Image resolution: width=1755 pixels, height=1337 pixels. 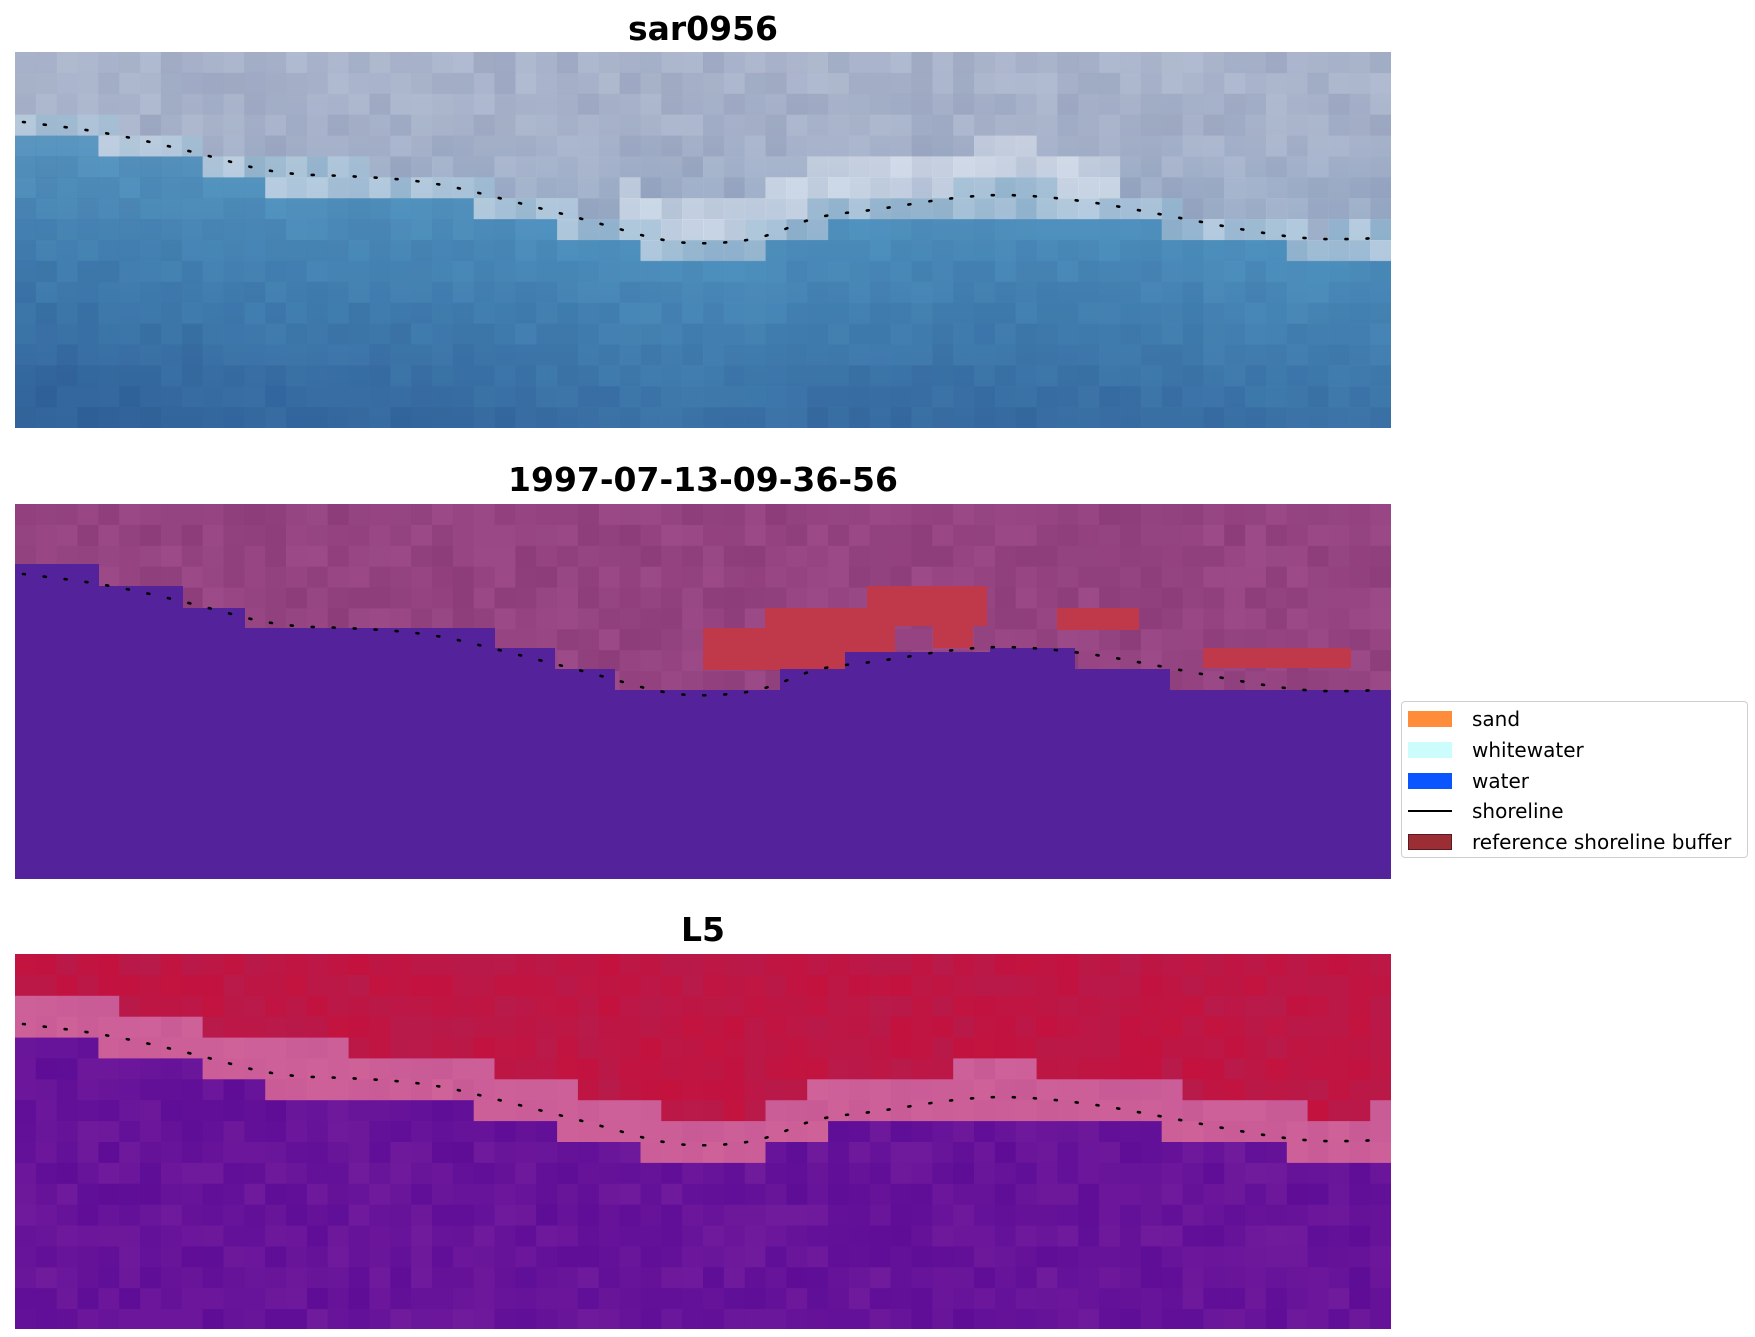 I want to click on legend-item-shoreline: shoreline, so click(x=1486, y=811).